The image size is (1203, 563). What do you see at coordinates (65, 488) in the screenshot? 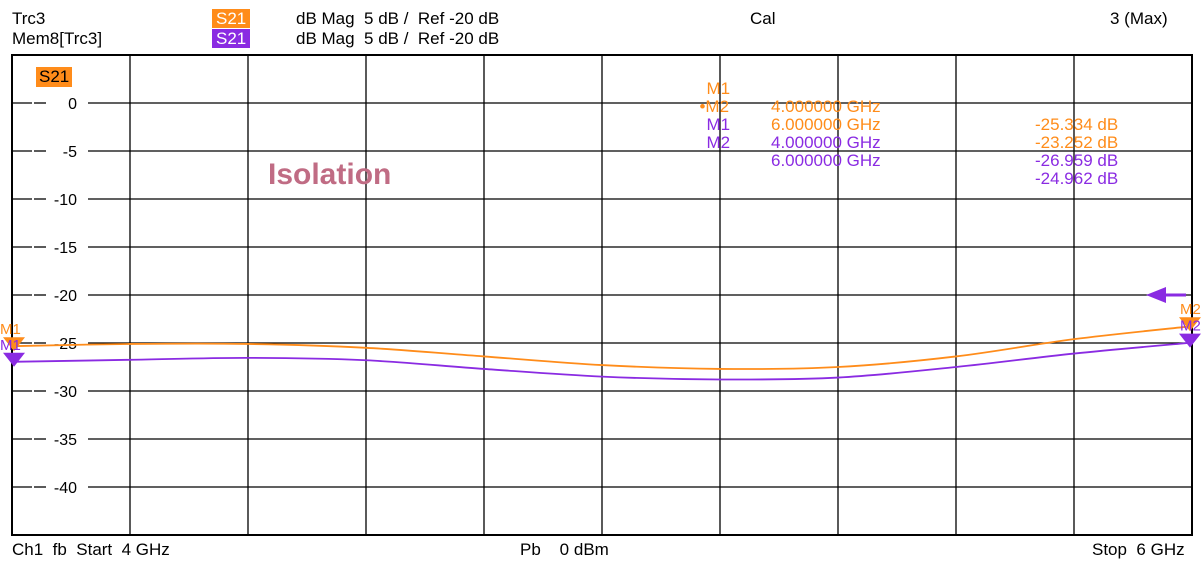
I see `y-tick-label: -40` at bounding box center [65, 488].